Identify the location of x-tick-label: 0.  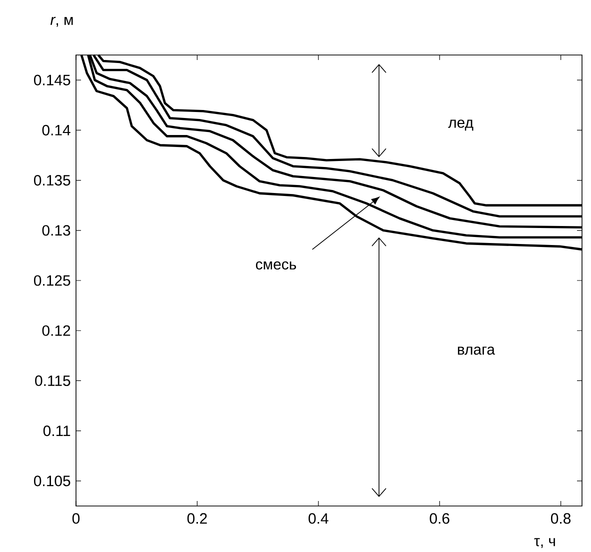
(76, 518).